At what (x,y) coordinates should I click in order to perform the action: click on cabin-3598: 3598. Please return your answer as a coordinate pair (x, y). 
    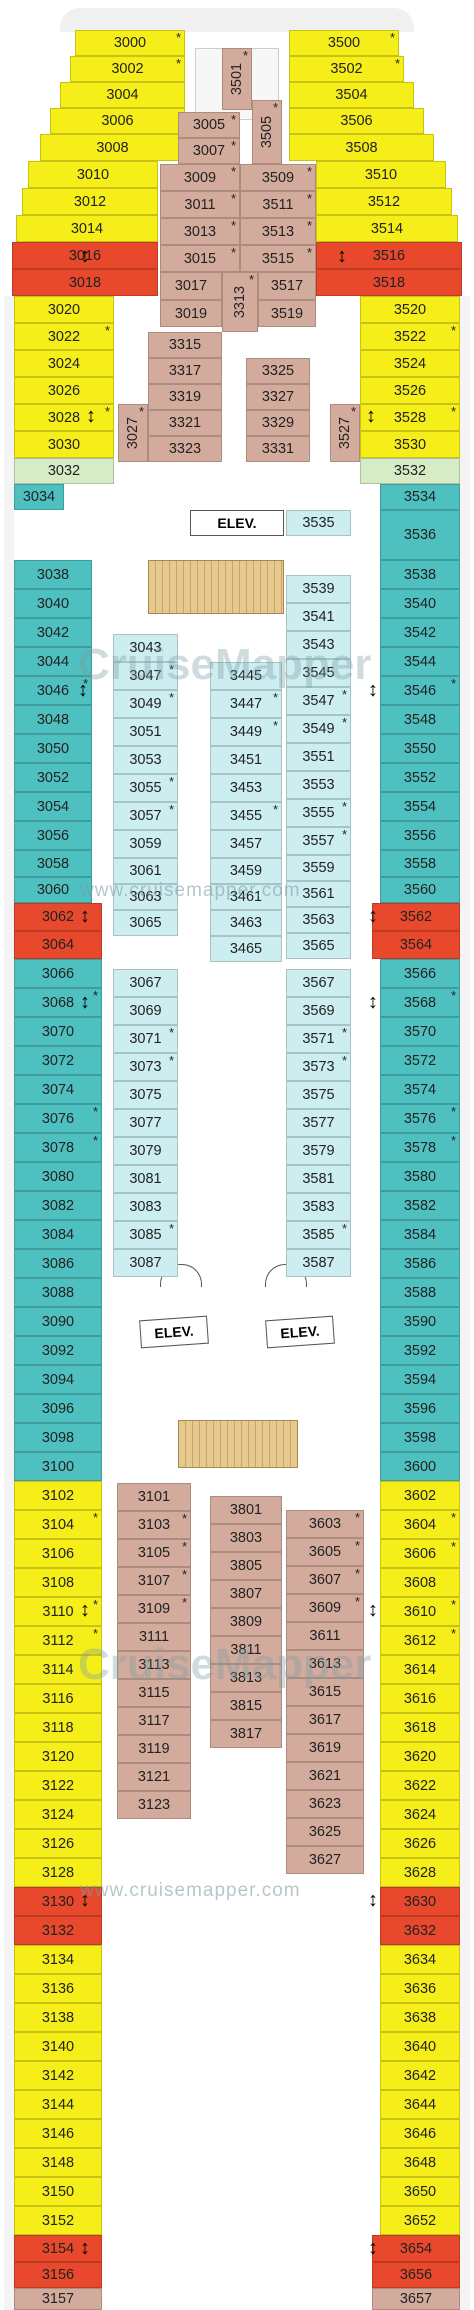
    Looking at the image, I should click on (420, 1437).